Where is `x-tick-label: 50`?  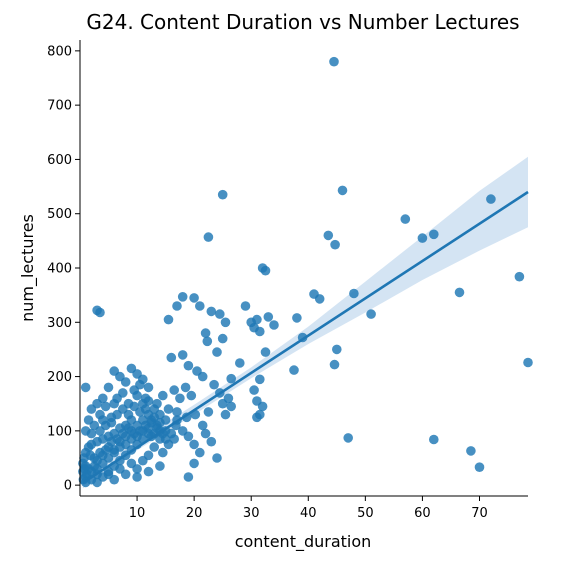 x-tick-label: 50 is located at coordinates (365, 513).